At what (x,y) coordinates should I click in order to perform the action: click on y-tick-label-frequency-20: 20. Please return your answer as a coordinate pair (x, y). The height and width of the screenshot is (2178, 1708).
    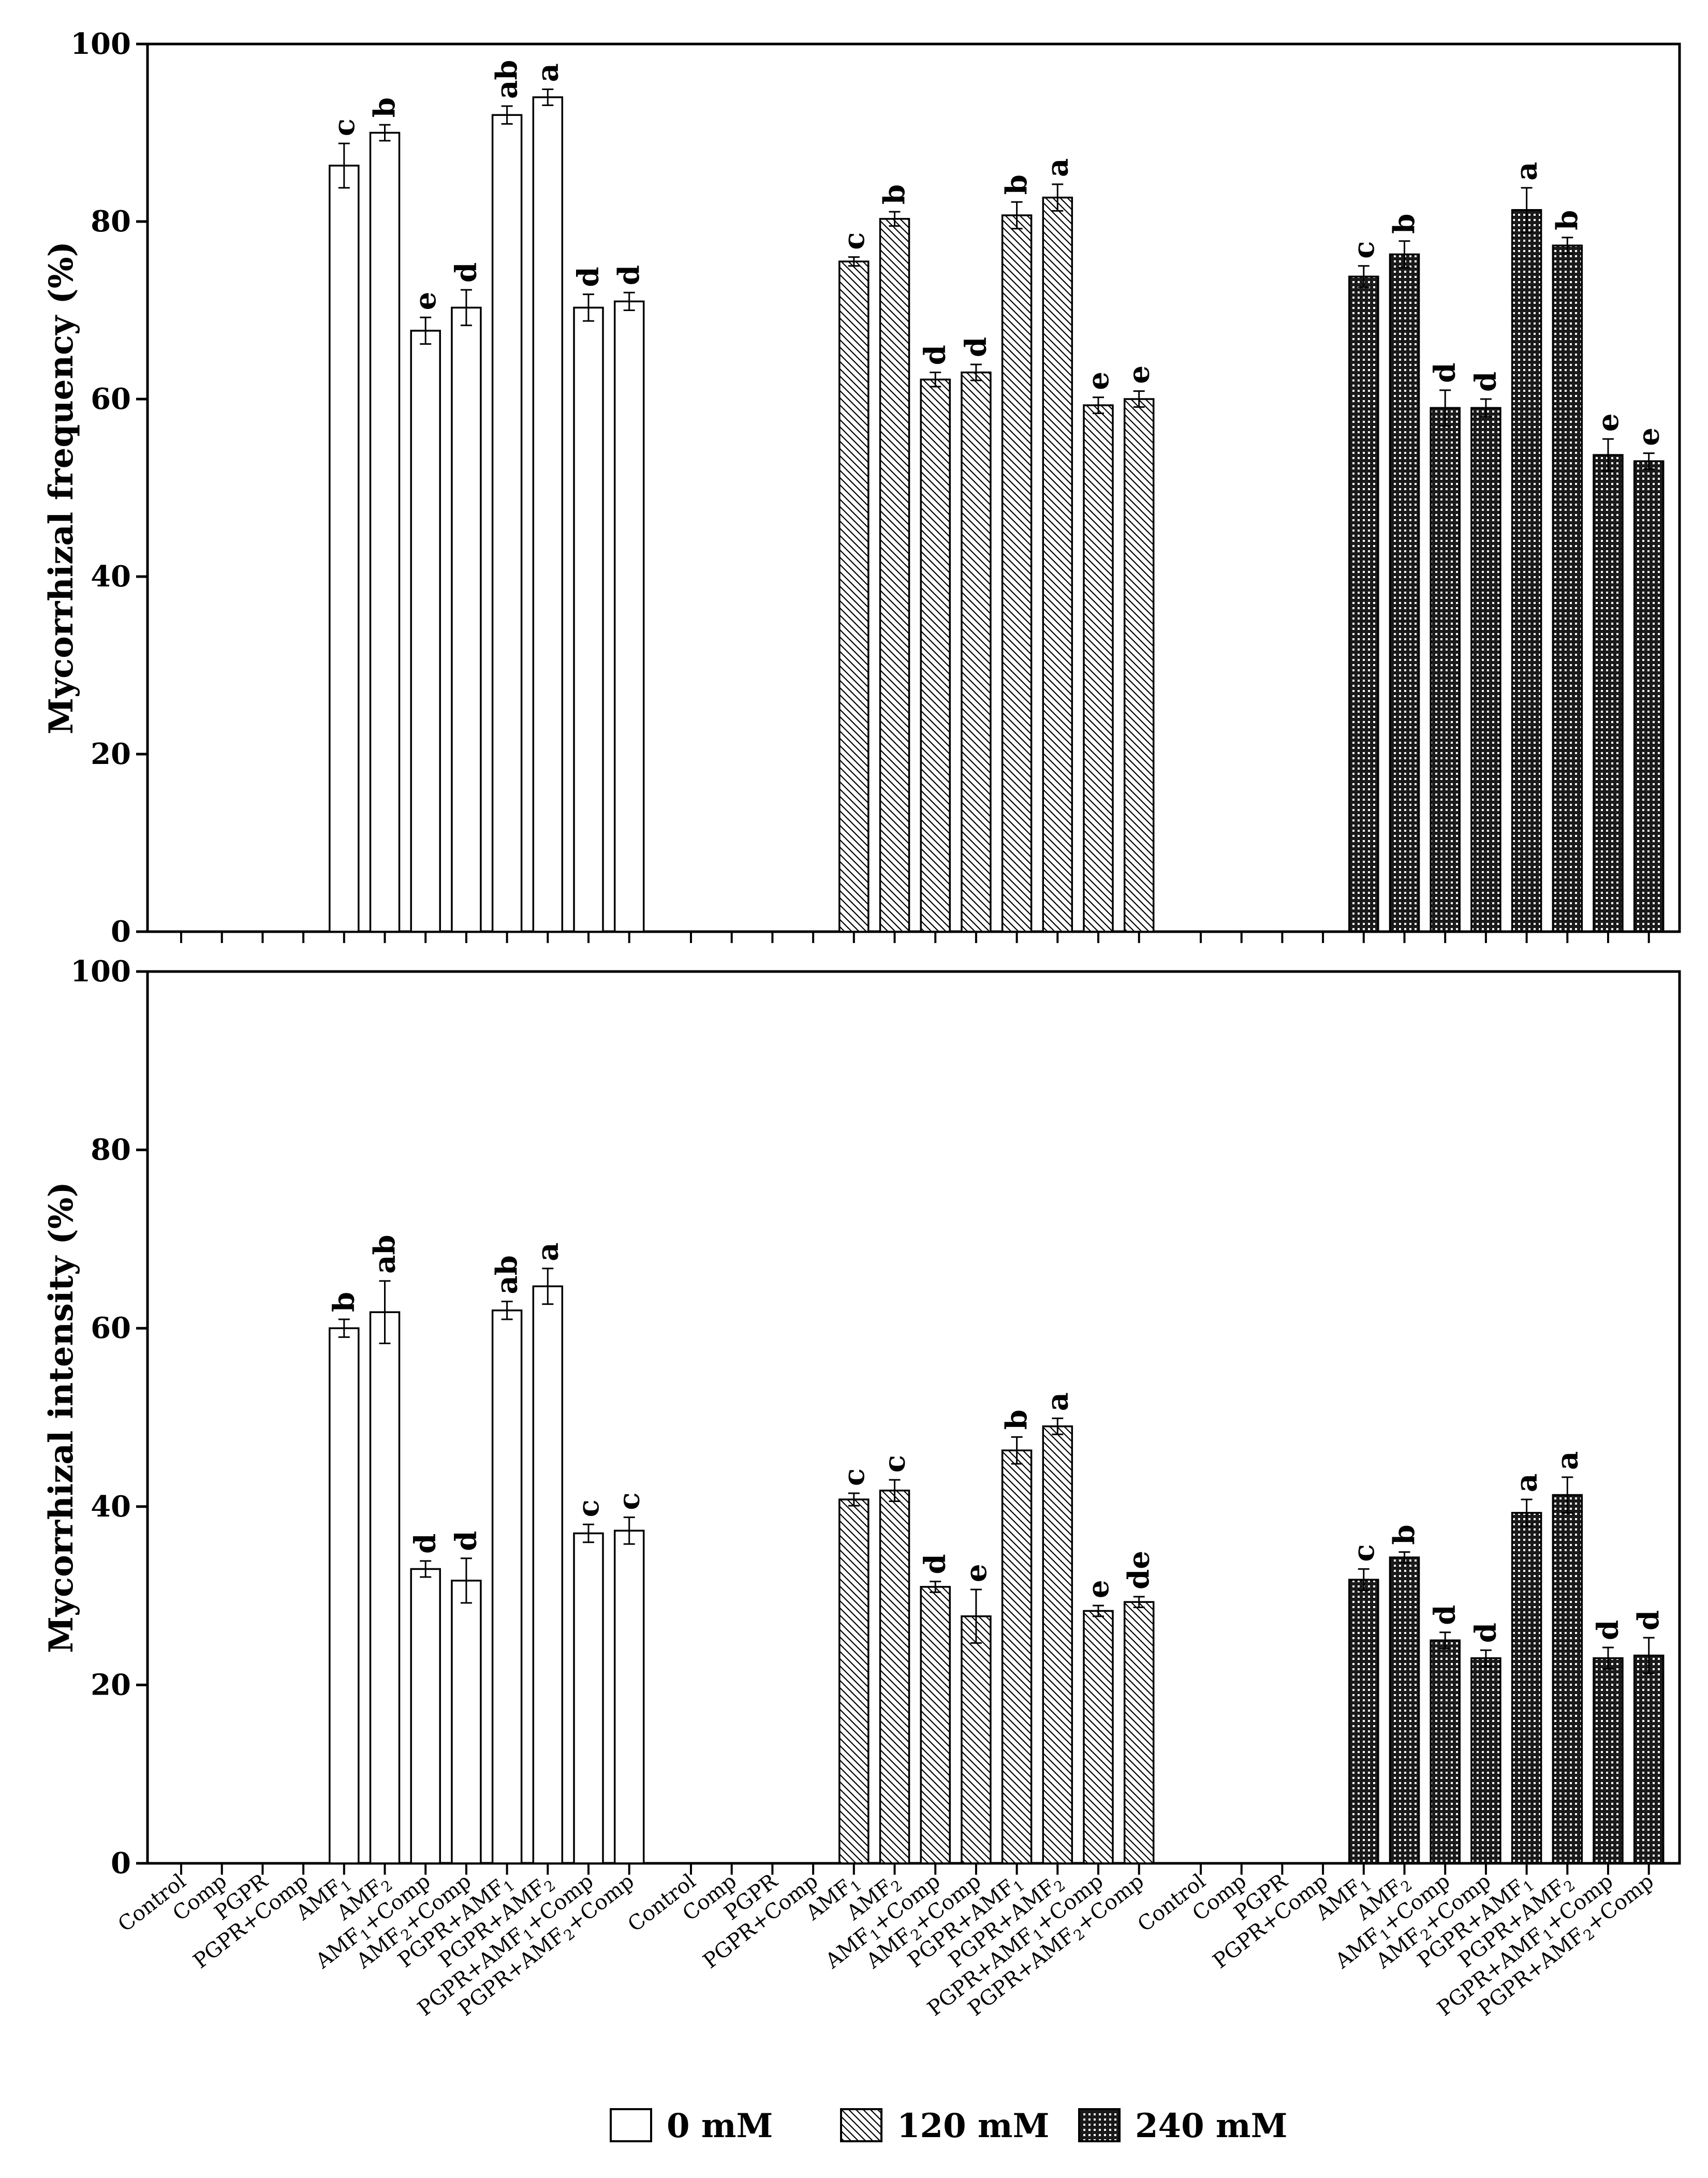
    Looking at the image, I should click on (111, 754).